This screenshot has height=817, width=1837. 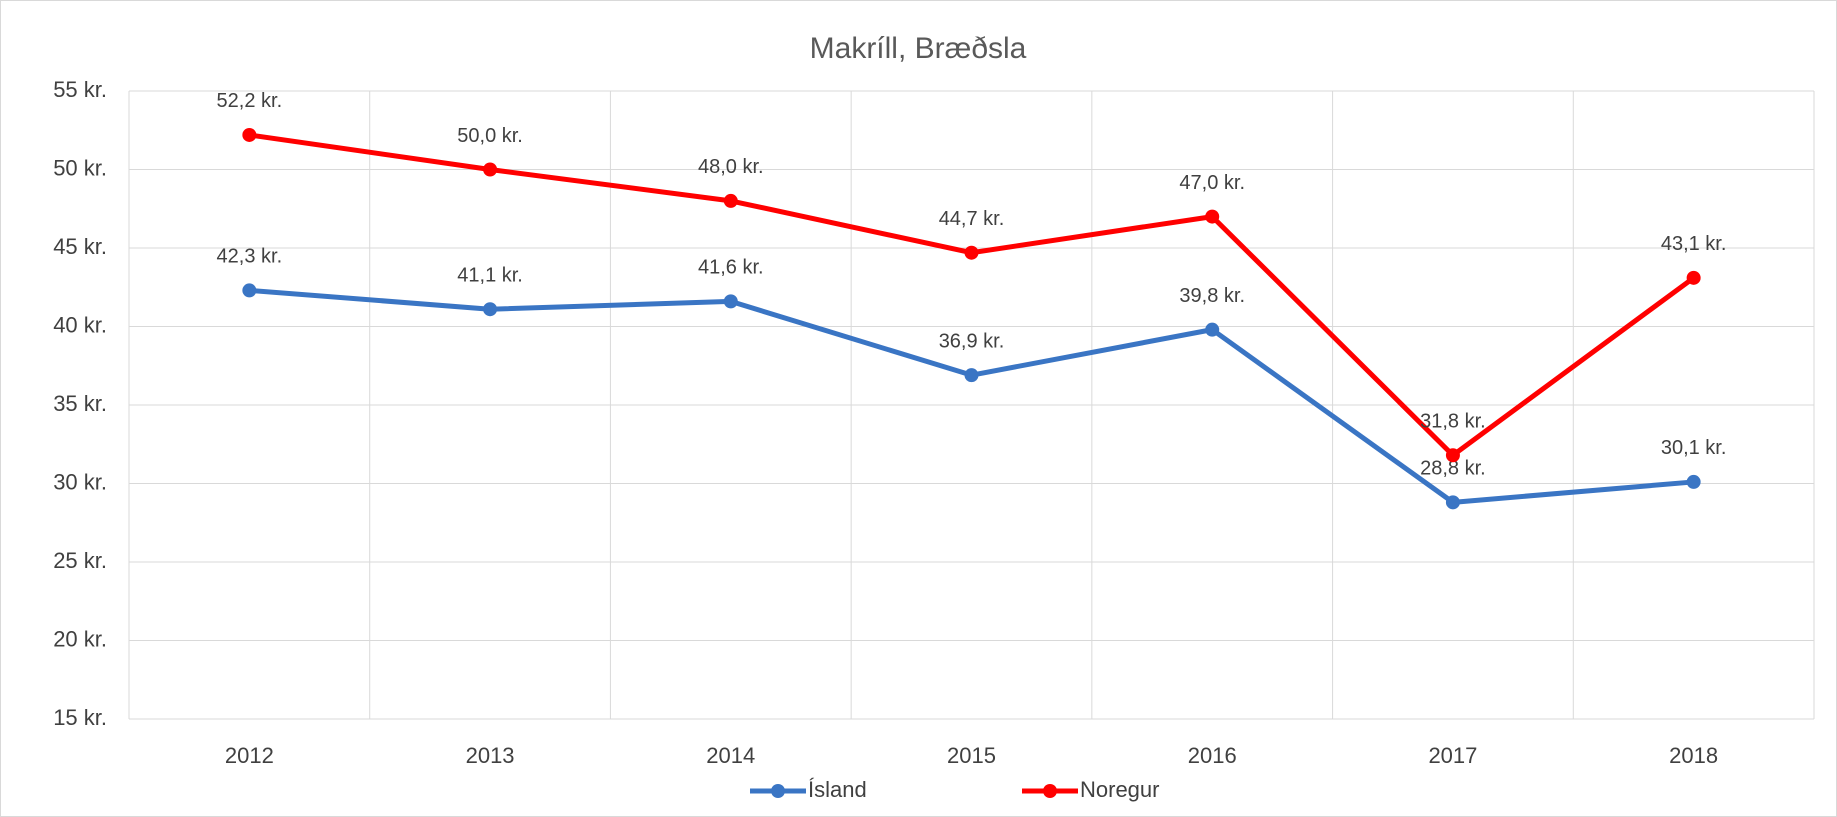 What do you see at coordinates (1452, 755) in the screenshot?
I see `x-tick-label: 2017` at bounding box center [1452, 755].